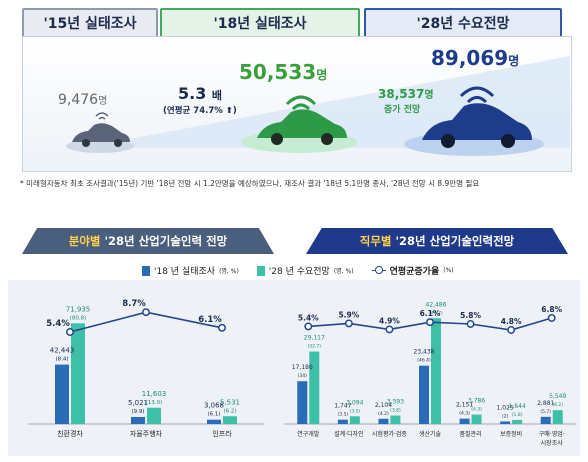  What do you see at coordinates (308, 434) in the screenshot?
I see `category-label: 연구개발` at bounding box center [308, 434].